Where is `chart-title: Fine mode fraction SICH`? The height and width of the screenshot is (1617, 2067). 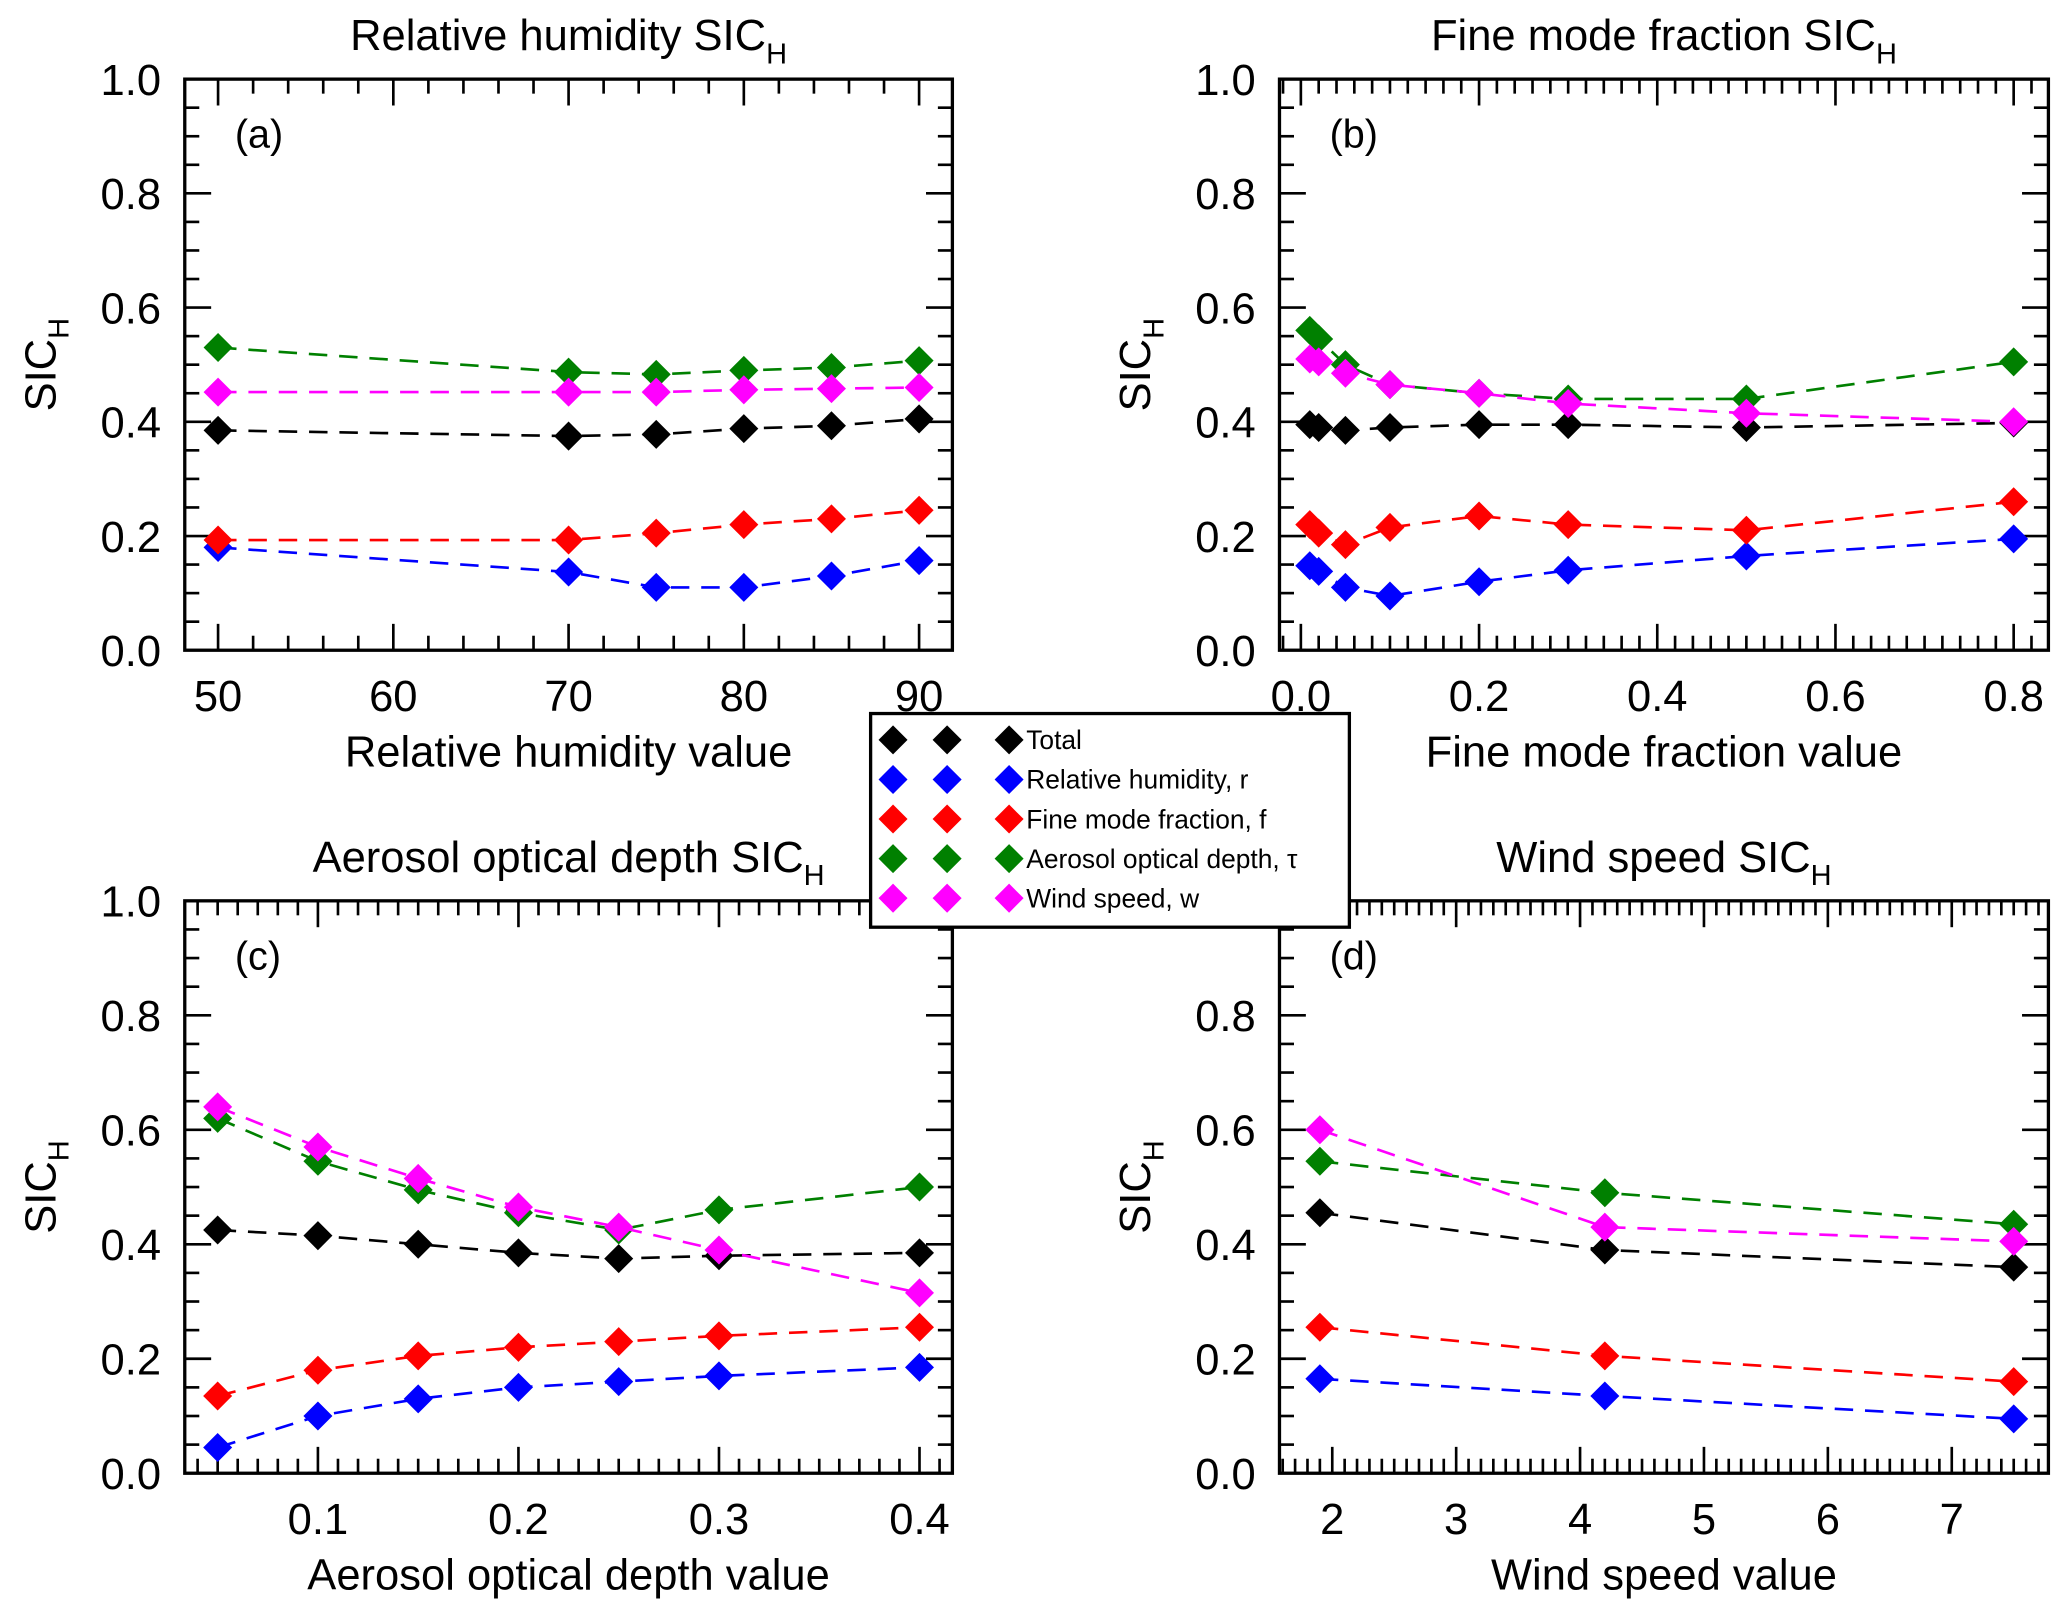 chart-title: Fine mode fraction SICH is located at coordinates (1664, 41).